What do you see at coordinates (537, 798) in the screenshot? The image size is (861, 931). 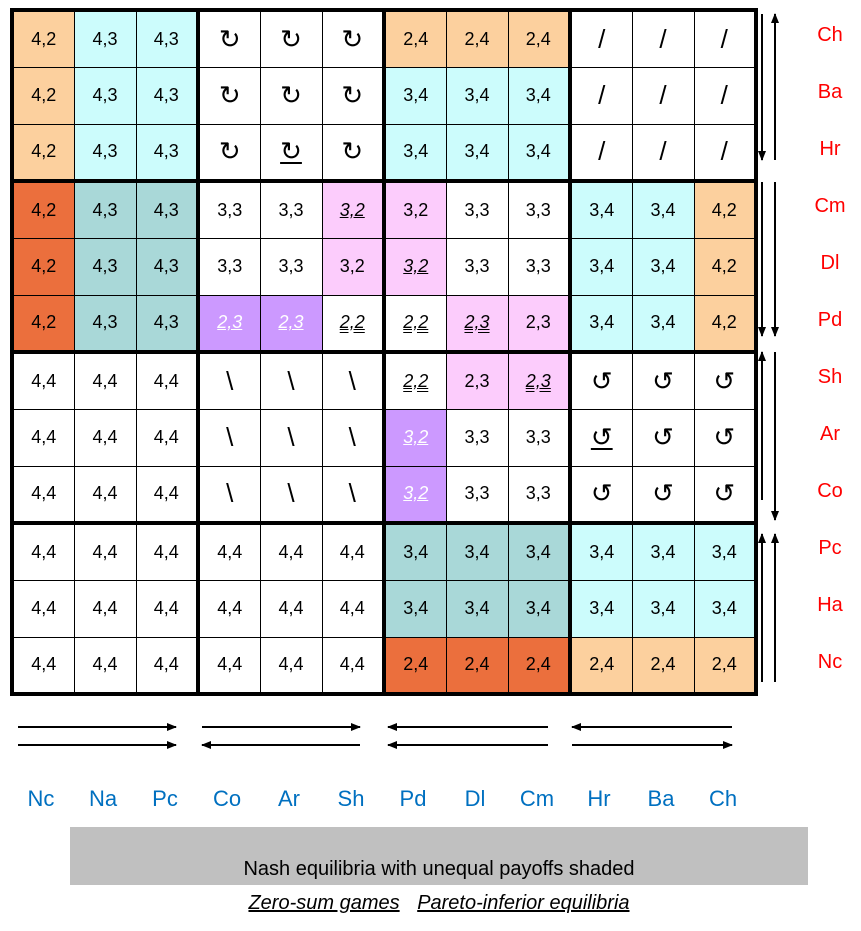 I see `column-label: Cm` at bounding box center [537, 798].